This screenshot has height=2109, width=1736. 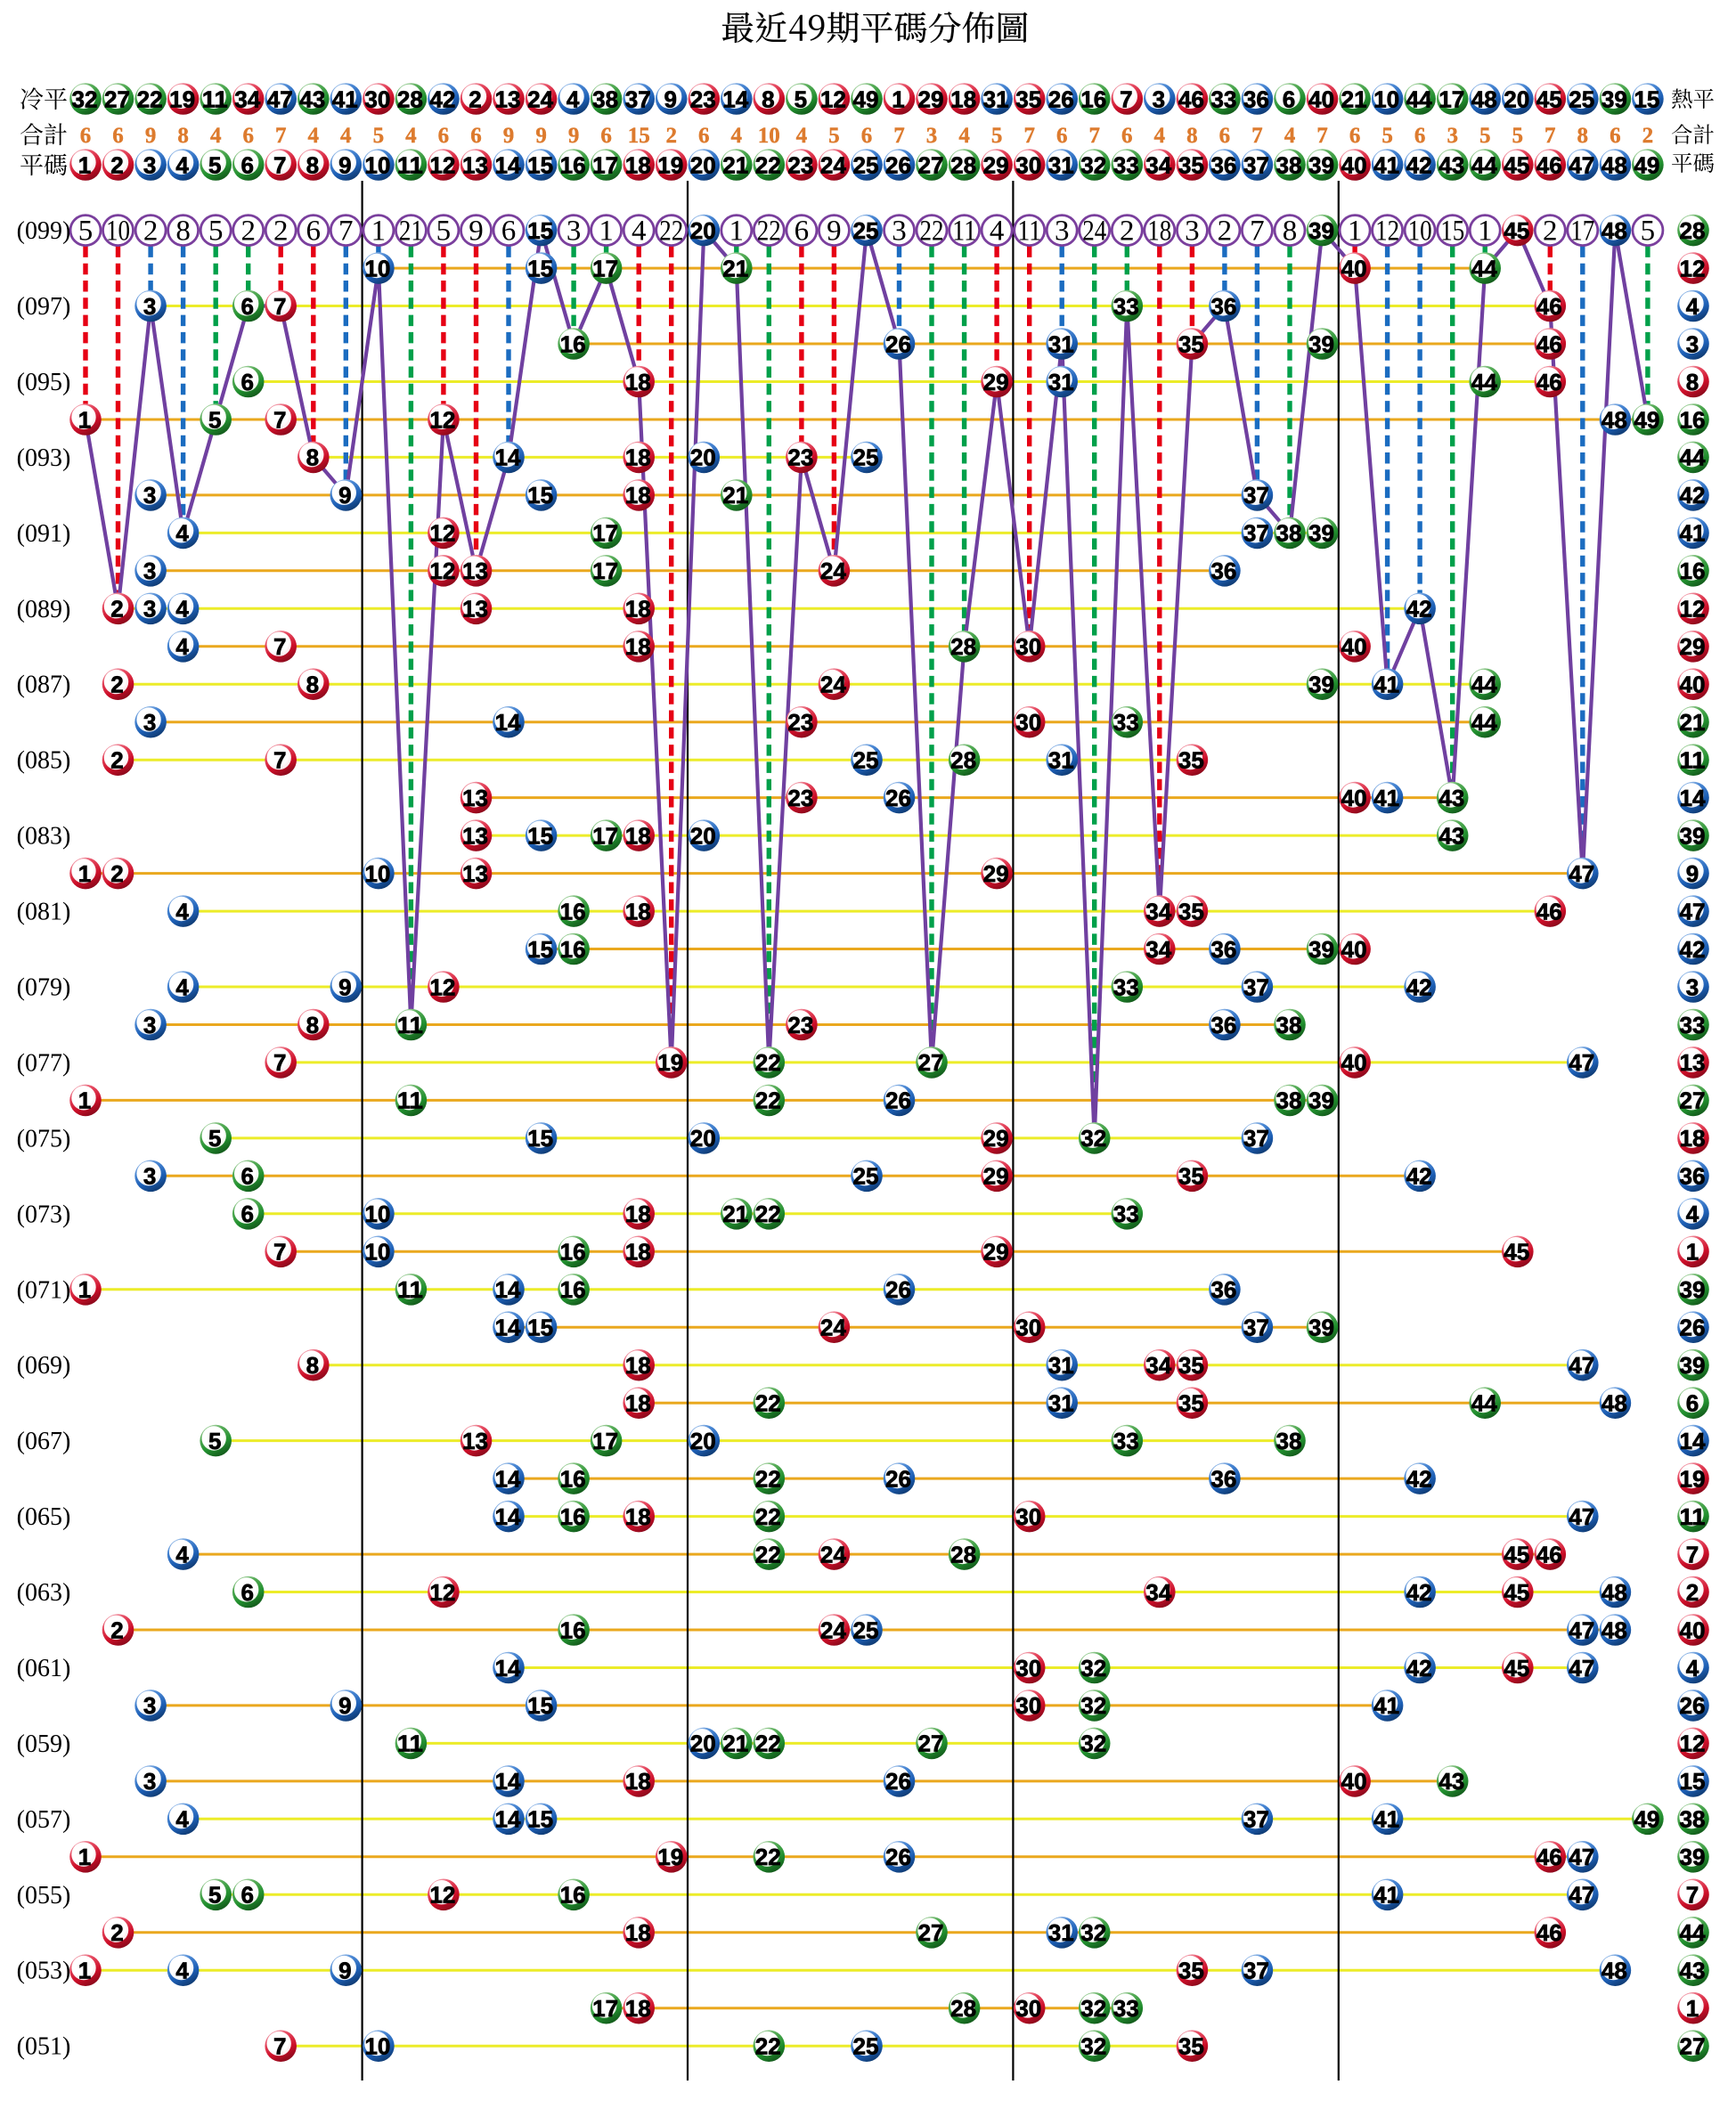 I want to click on svg-text: 49, so click(x=866, y=99).